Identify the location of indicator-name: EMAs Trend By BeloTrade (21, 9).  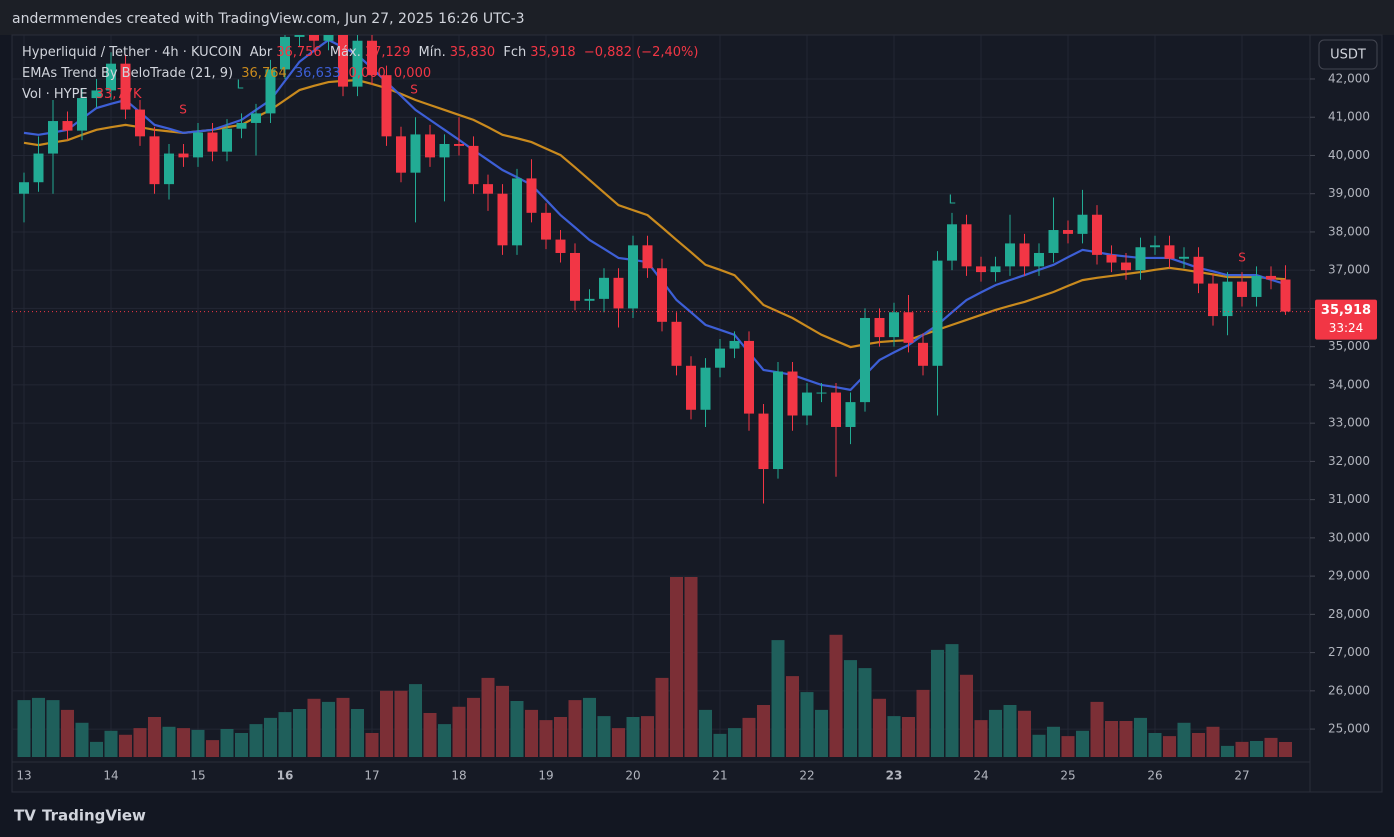
(128, 73).